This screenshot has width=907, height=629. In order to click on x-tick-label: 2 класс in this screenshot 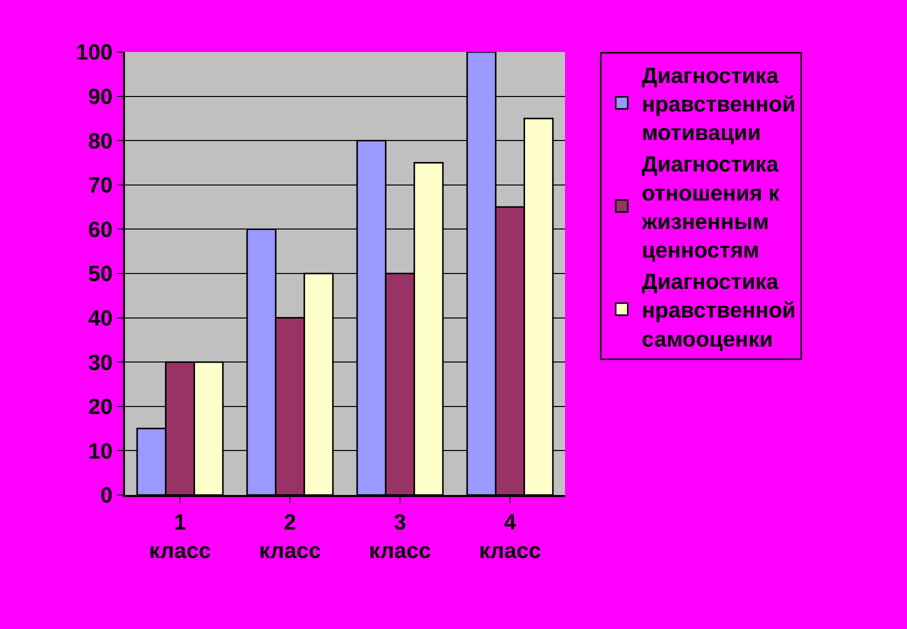, I will do `click(290, 536)`.